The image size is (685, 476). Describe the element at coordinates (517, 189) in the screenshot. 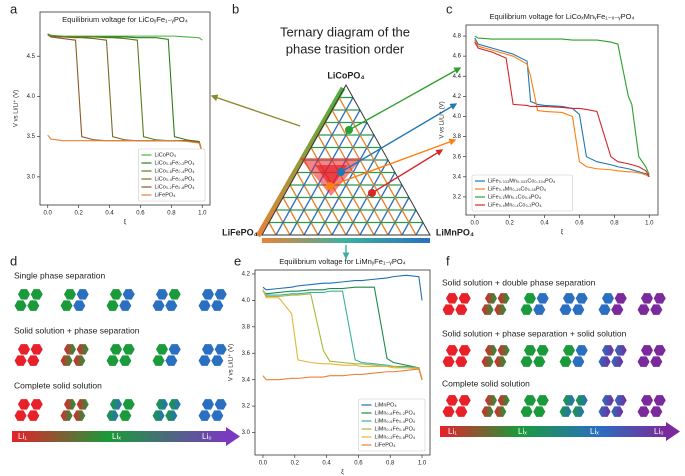

I see `legend-label: LiFe₀.₄Mn₀.₂₅Co₀.₃₅PO₄` at that location.